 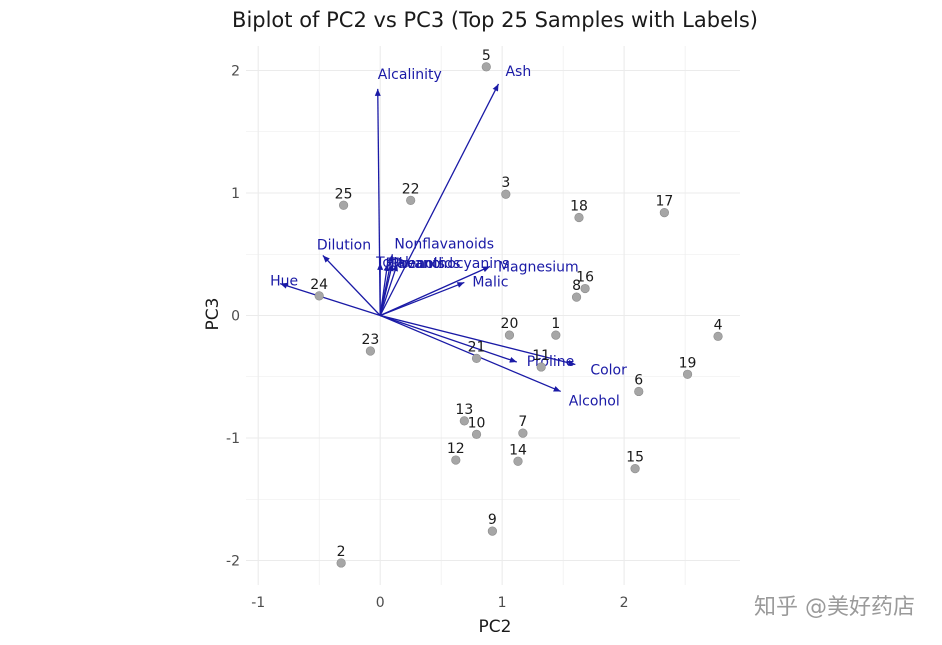 What do you see at coordinates (456, 449) in the screenshot?
I see `sample-label: 12` at bounding box center [456, 449].